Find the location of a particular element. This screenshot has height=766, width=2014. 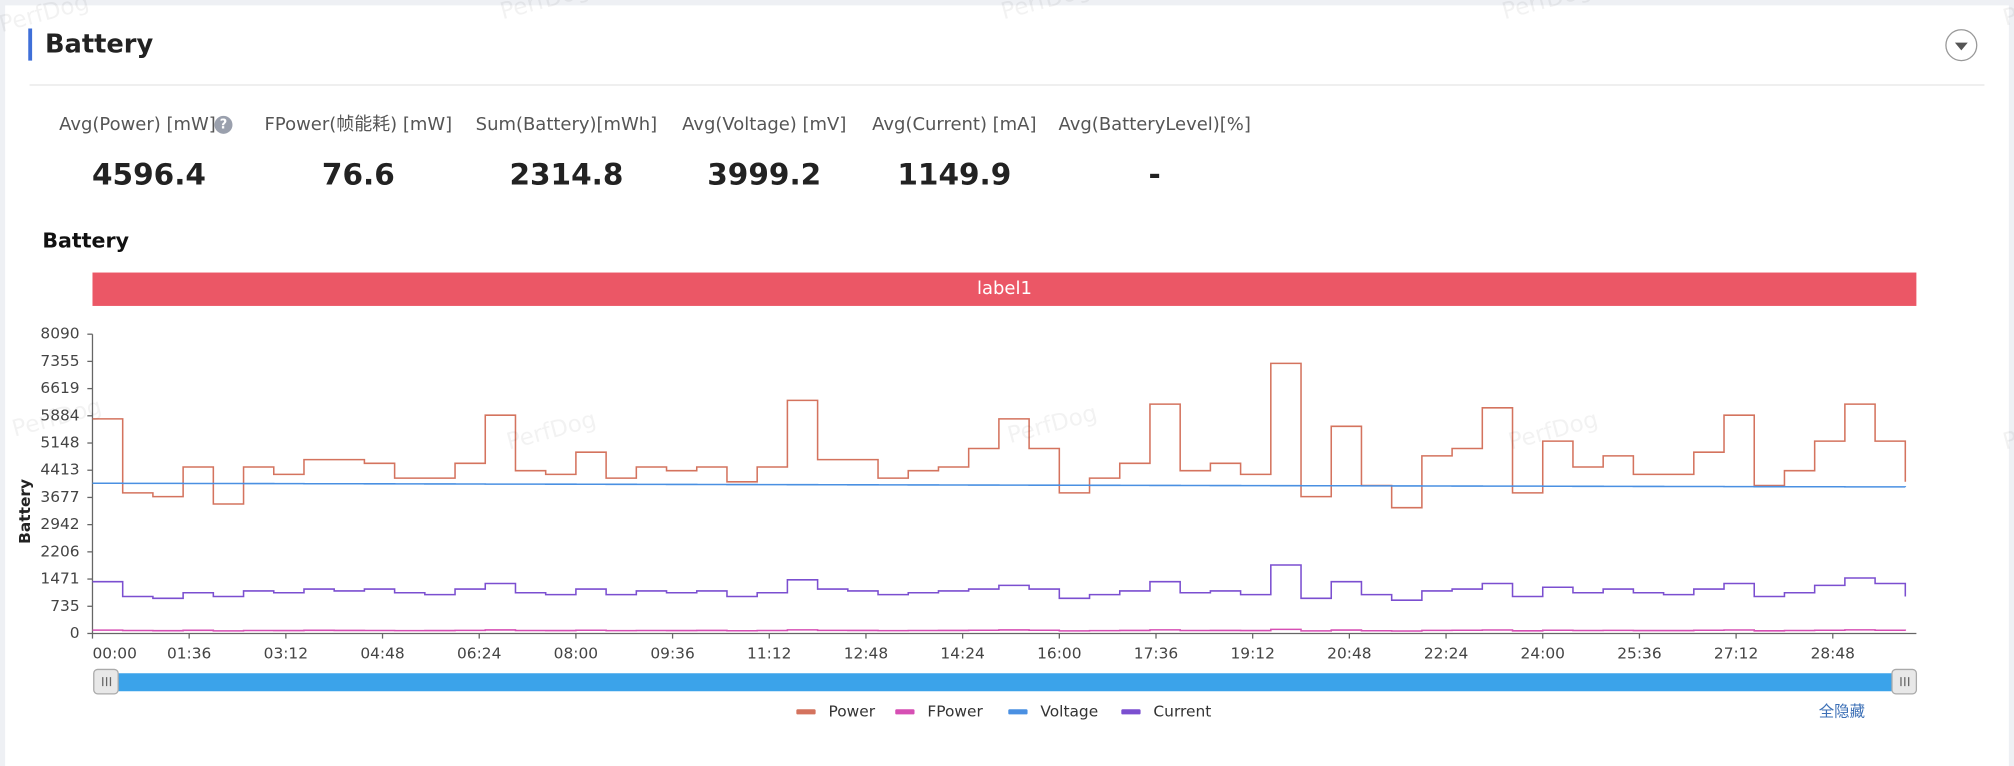

x-tick-label: 08:00 is located at coordinates (576, 654).